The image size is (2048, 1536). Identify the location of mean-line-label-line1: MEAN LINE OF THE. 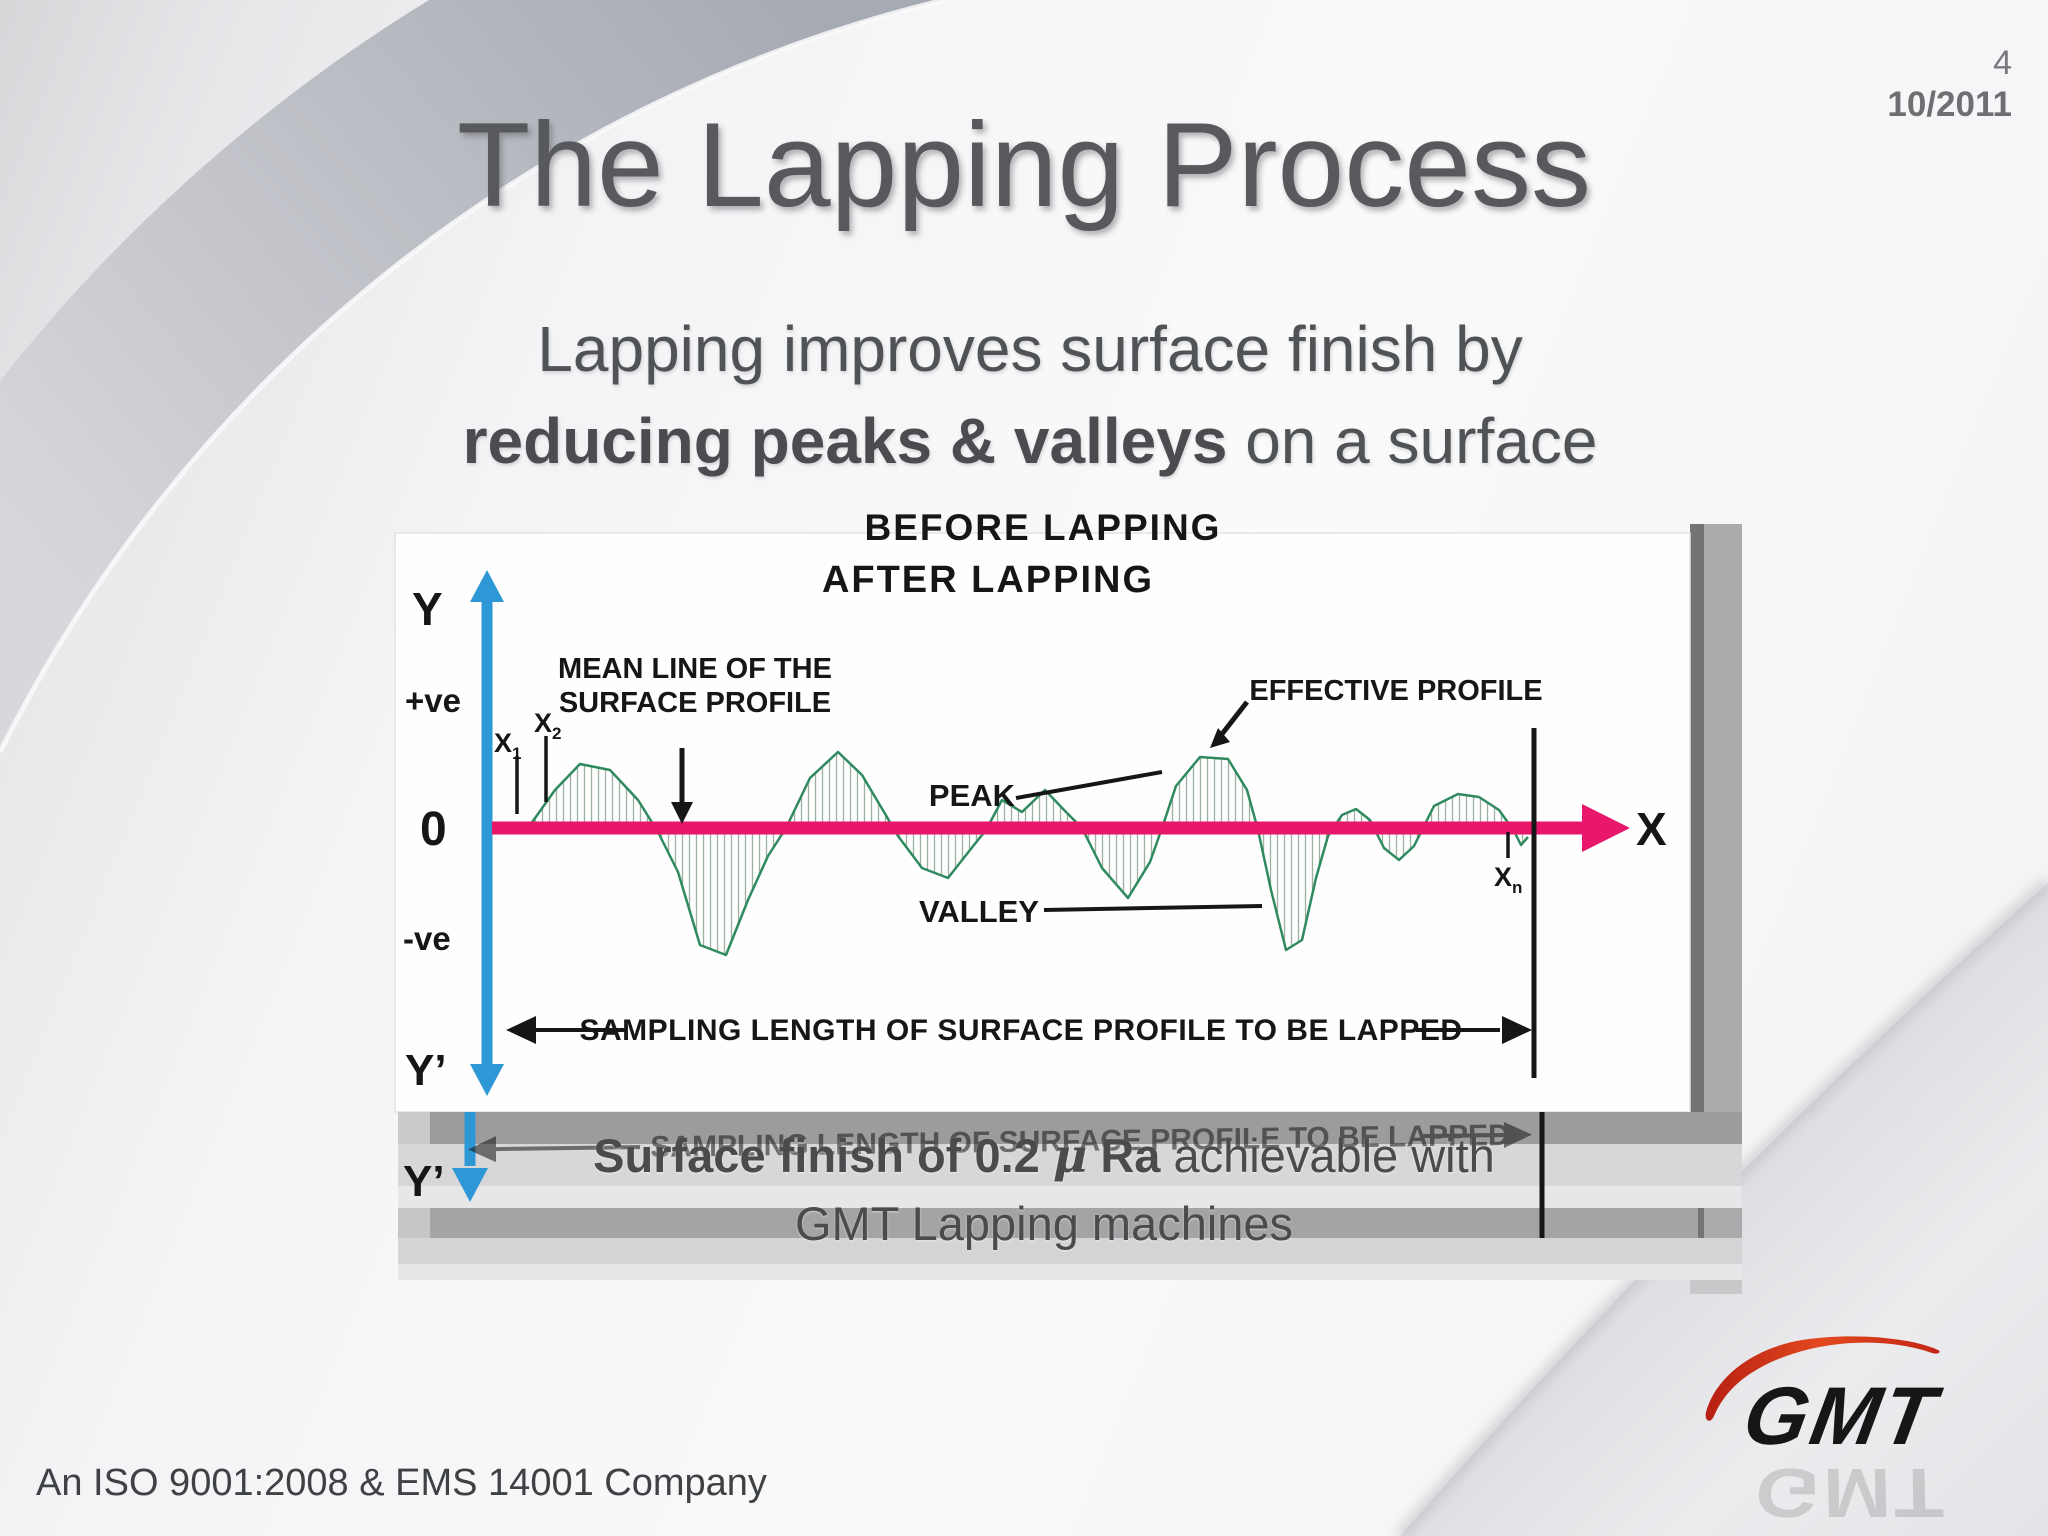
(695, 669).